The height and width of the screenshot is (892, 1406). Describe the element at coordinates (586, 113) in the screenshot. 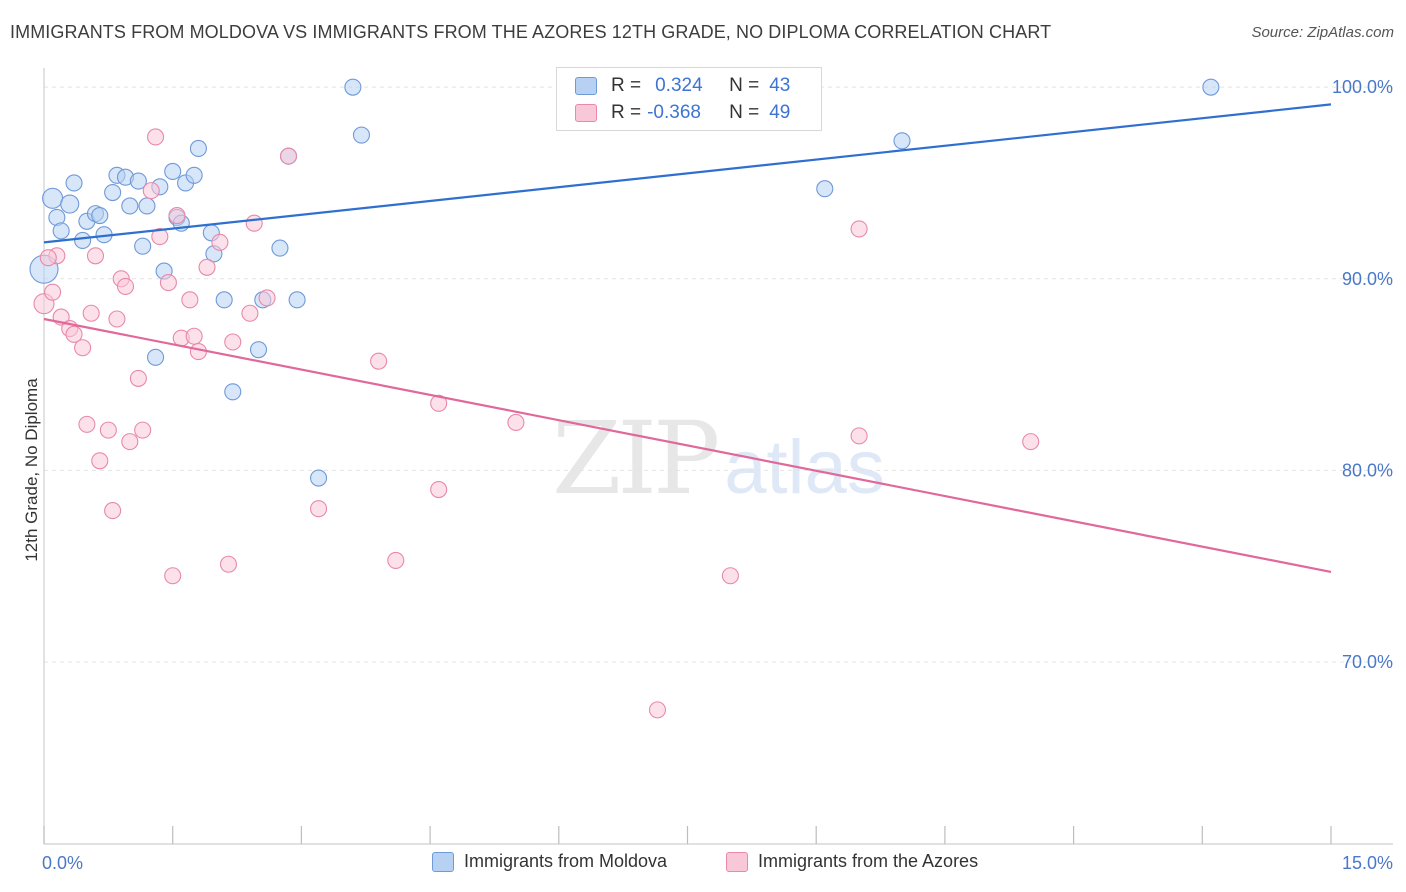

I see `azores-swatch` at that location.